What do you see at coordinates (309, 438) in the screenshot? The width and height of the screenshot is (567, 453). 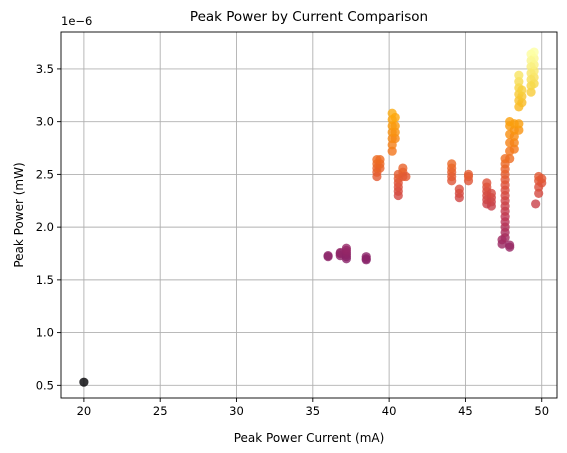 I see `x-axis-label: Peak Power Current (mA)` at bounding box center [309, 438].